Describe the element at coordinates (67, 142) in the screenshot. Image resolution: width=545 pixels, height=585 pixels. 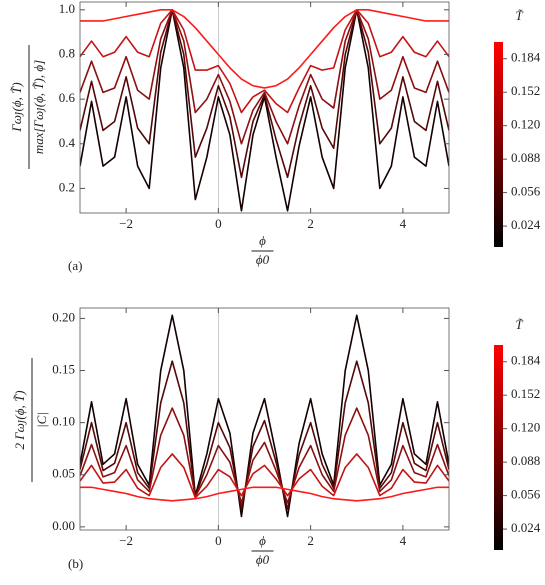
I see `y-tick-label: 0.4` at that location.